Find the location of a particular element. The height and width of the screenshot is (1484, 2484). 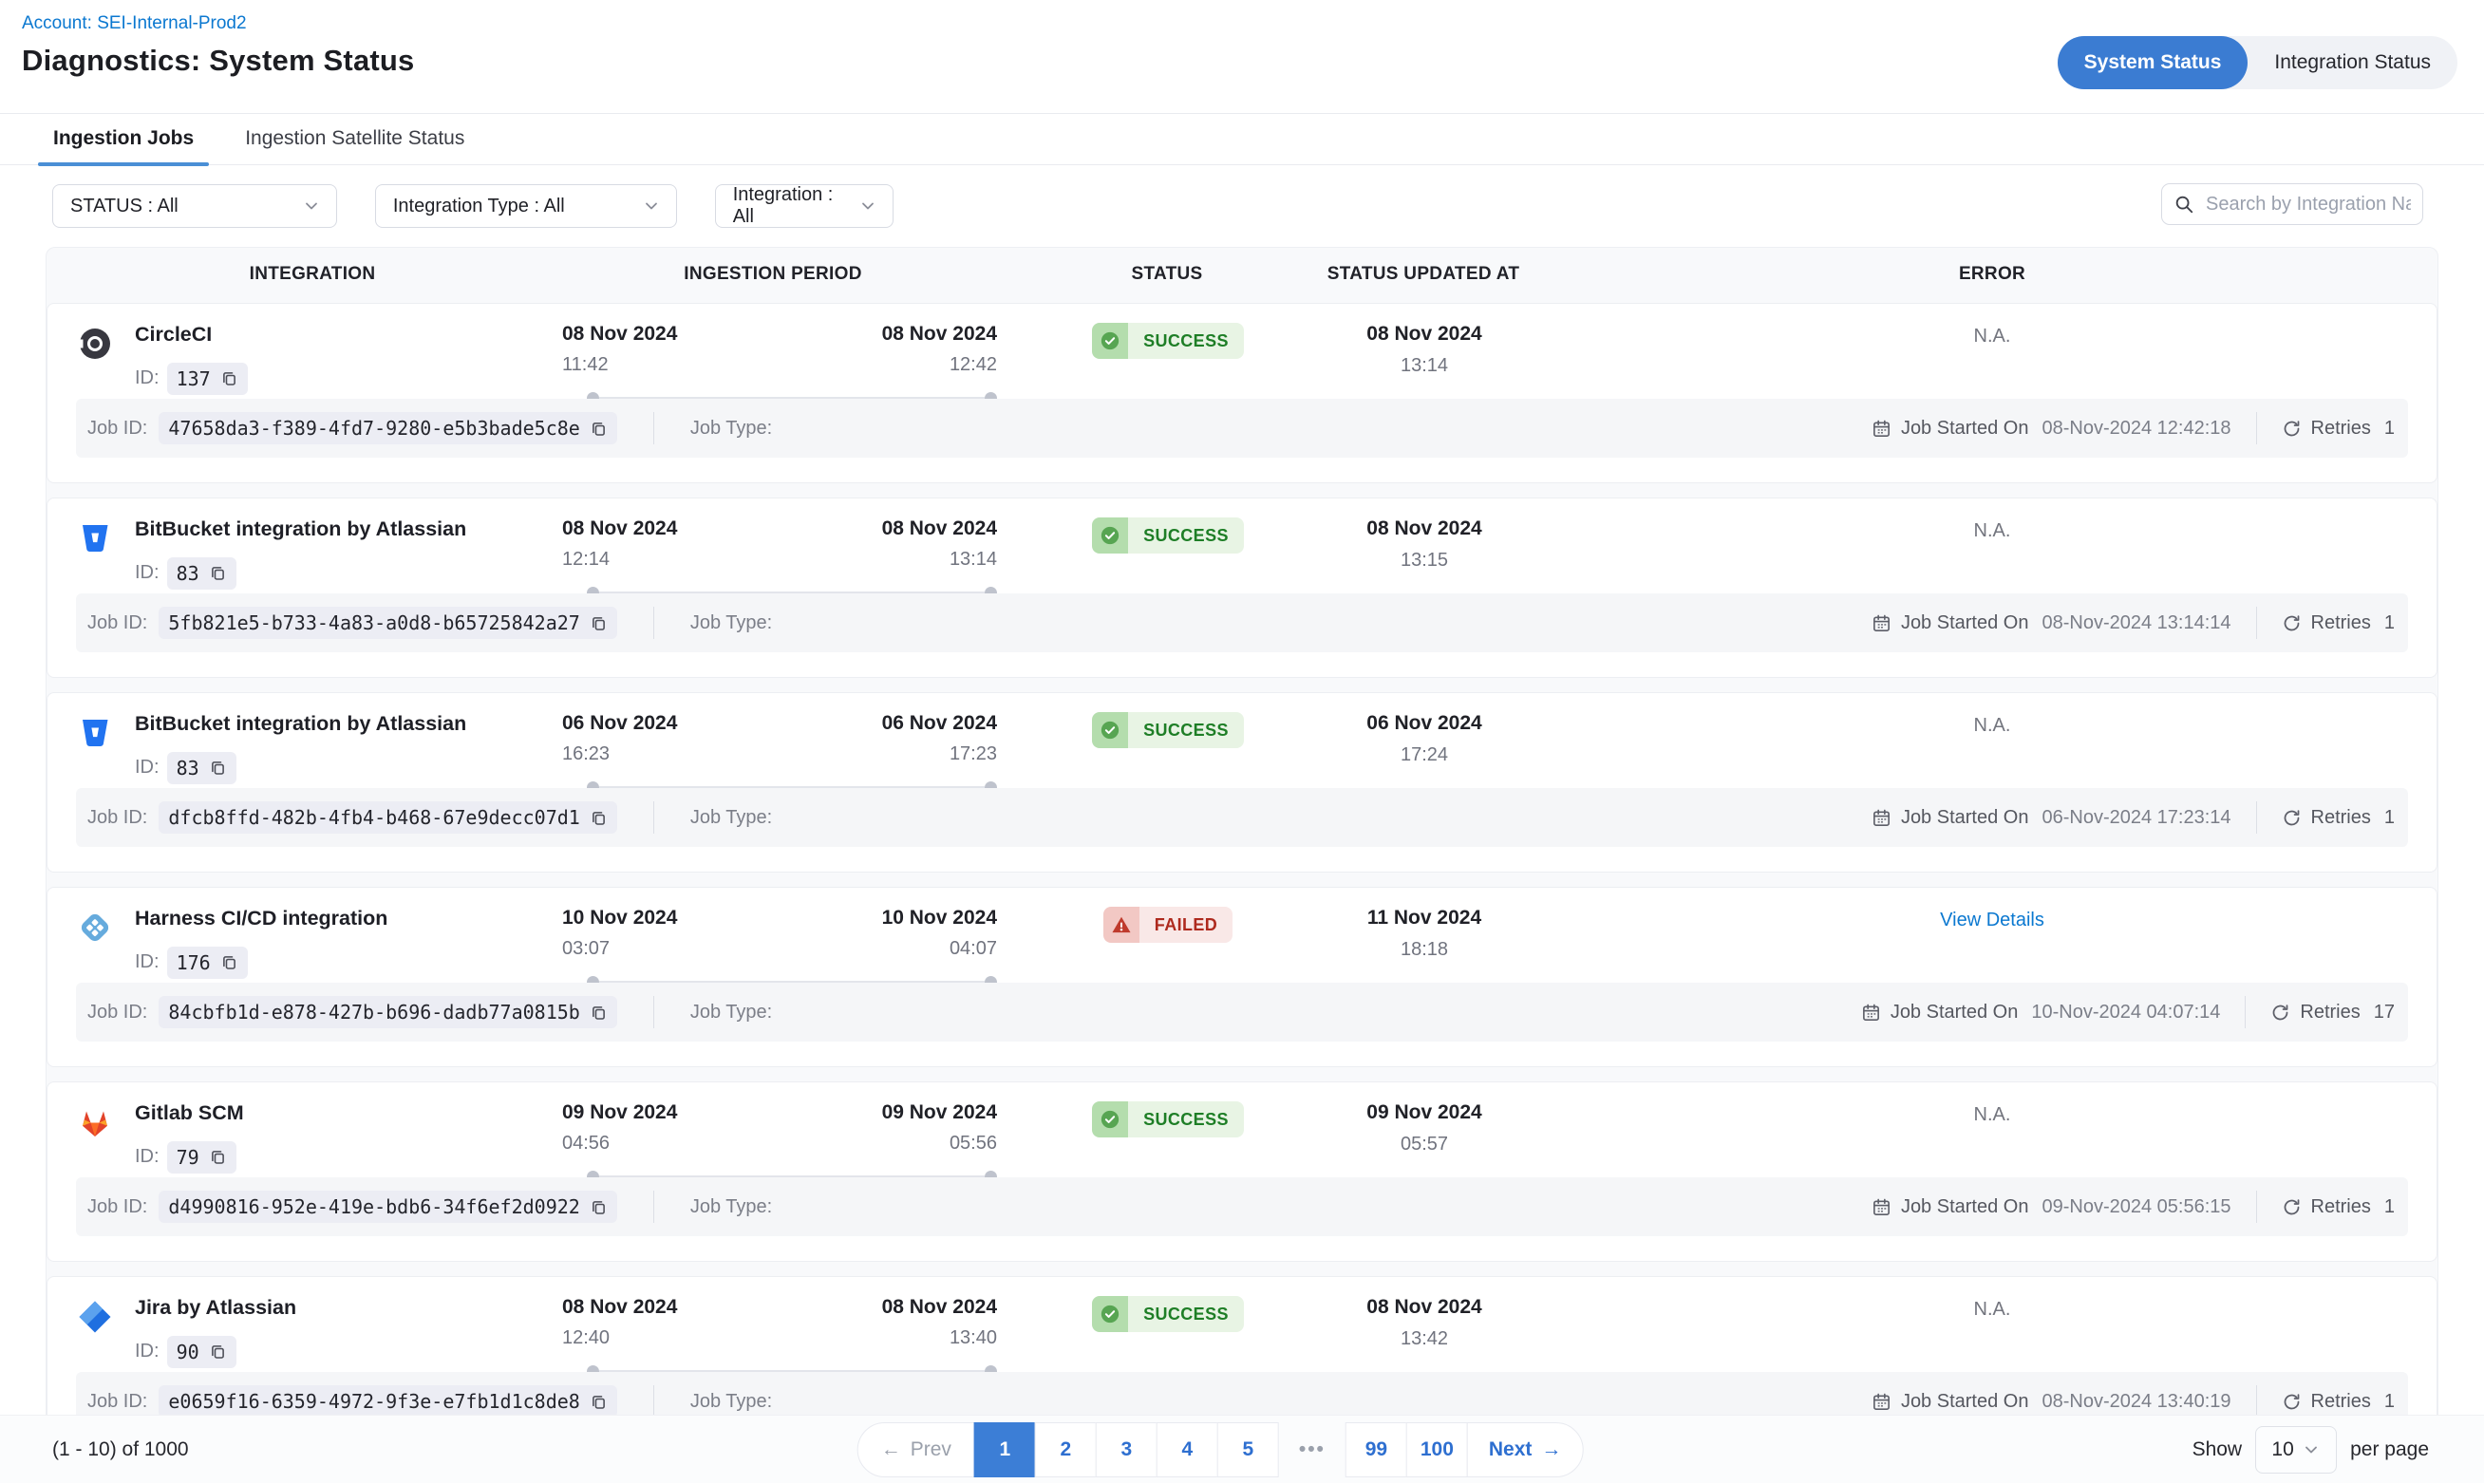

integration-id-chip: 90 is located at coordinates (201, 1352).